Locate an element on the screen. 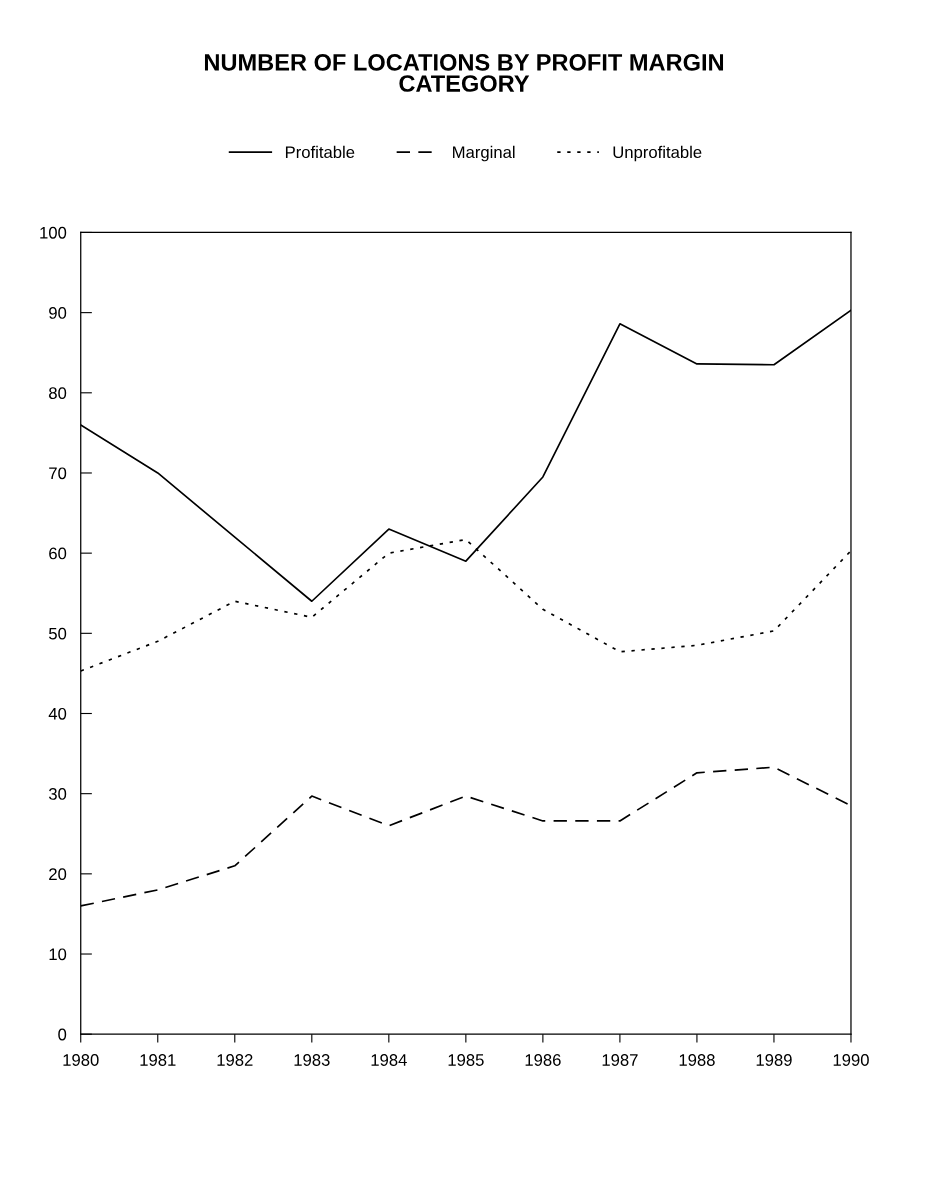 Image resolution: width=928 pixels, height=1186 pixels. x-tick-label: 1983 is located at coordinates (312, 1060).